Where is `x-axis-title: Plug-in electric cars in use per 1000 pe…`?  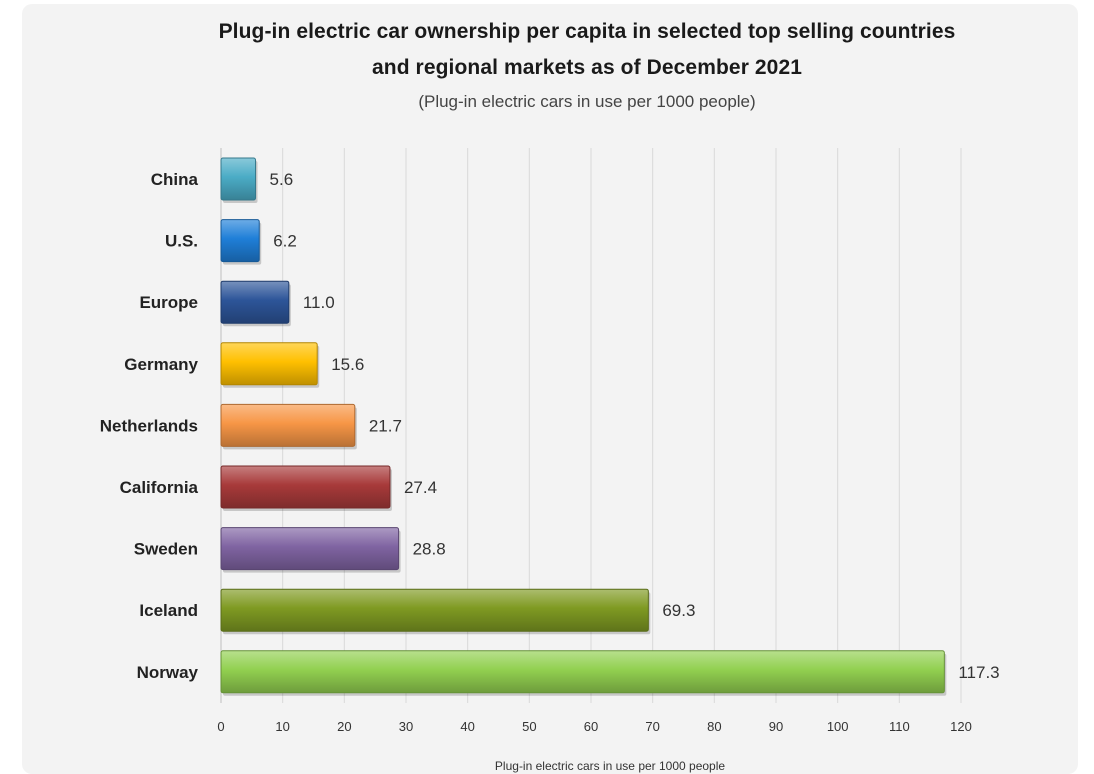
x-axis-title: Plug-in electric cars in use per 1000 pe… is located at coordinates (610, 766).